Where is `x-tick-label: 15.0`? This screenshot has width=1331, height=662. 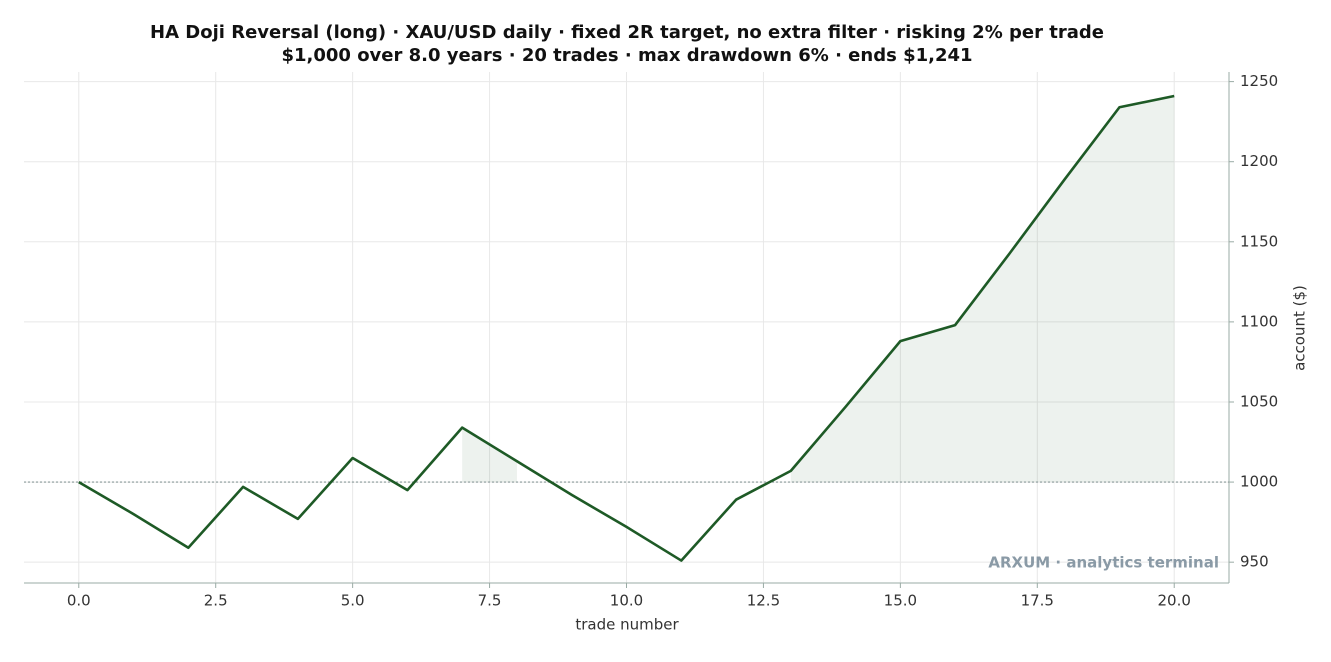 x-tick-label: 15.0 is located at coordinates (900, 601).